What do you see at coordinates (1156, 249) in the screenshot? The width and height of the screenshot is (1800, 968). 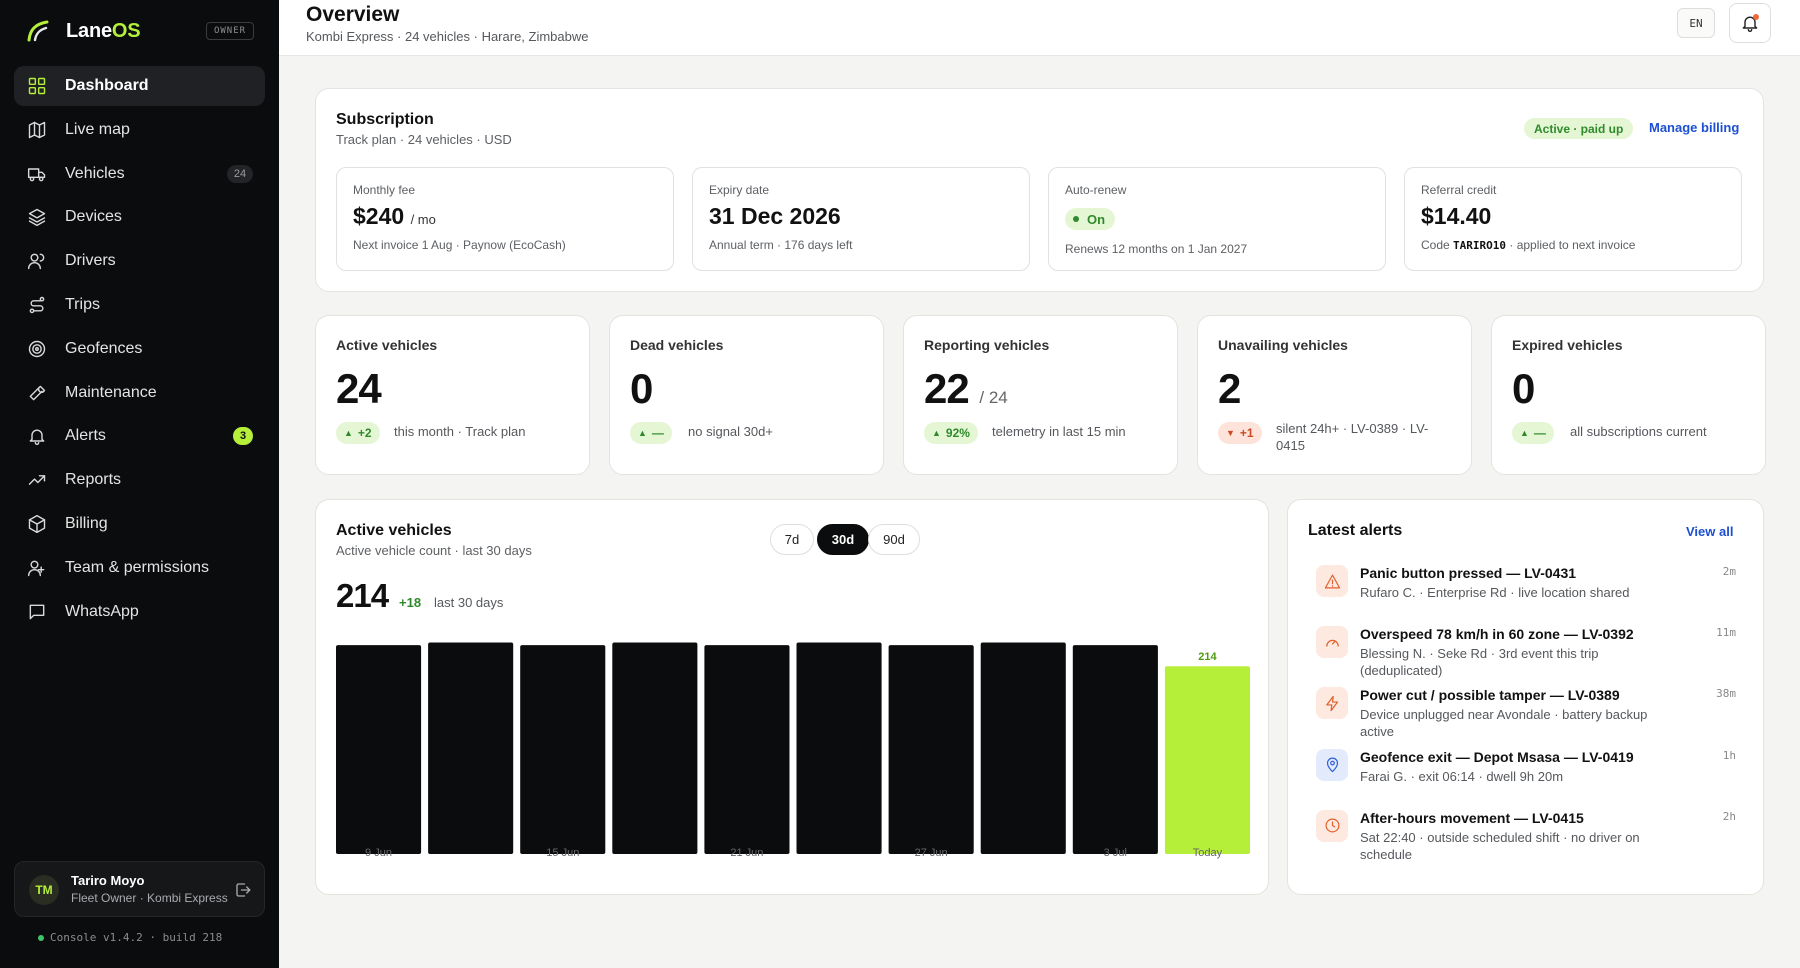 I see `auto-renew-note: Renews 12 months on 1 Jan 2027` at bounding box center [1156, 249].